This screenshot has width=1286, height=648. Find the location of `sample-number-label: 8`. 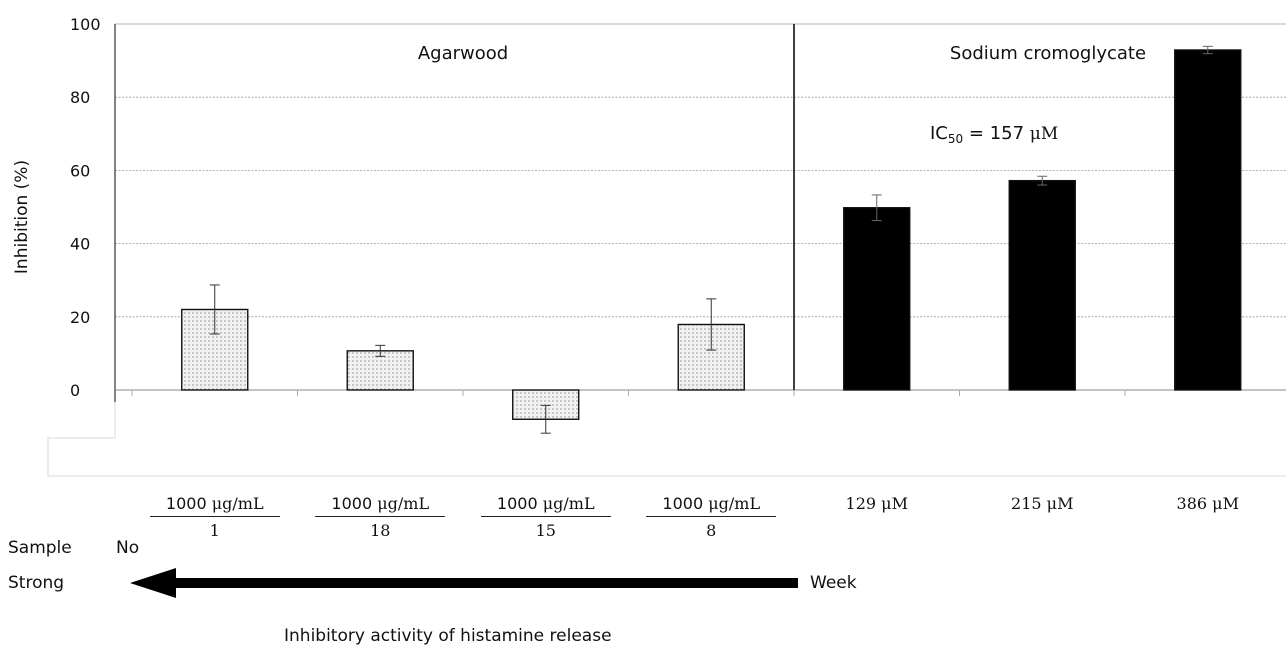

sample-number-label: 8 is located at coordinates (711, 530).